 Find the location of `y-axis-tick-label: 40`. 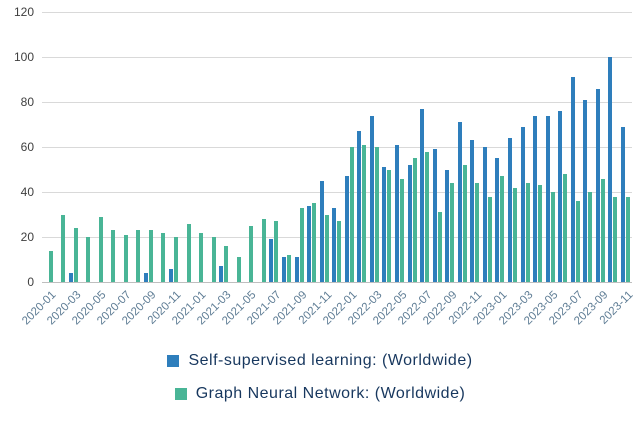

y-axis-tick-label: 40 is located at coordinates (27, 192).